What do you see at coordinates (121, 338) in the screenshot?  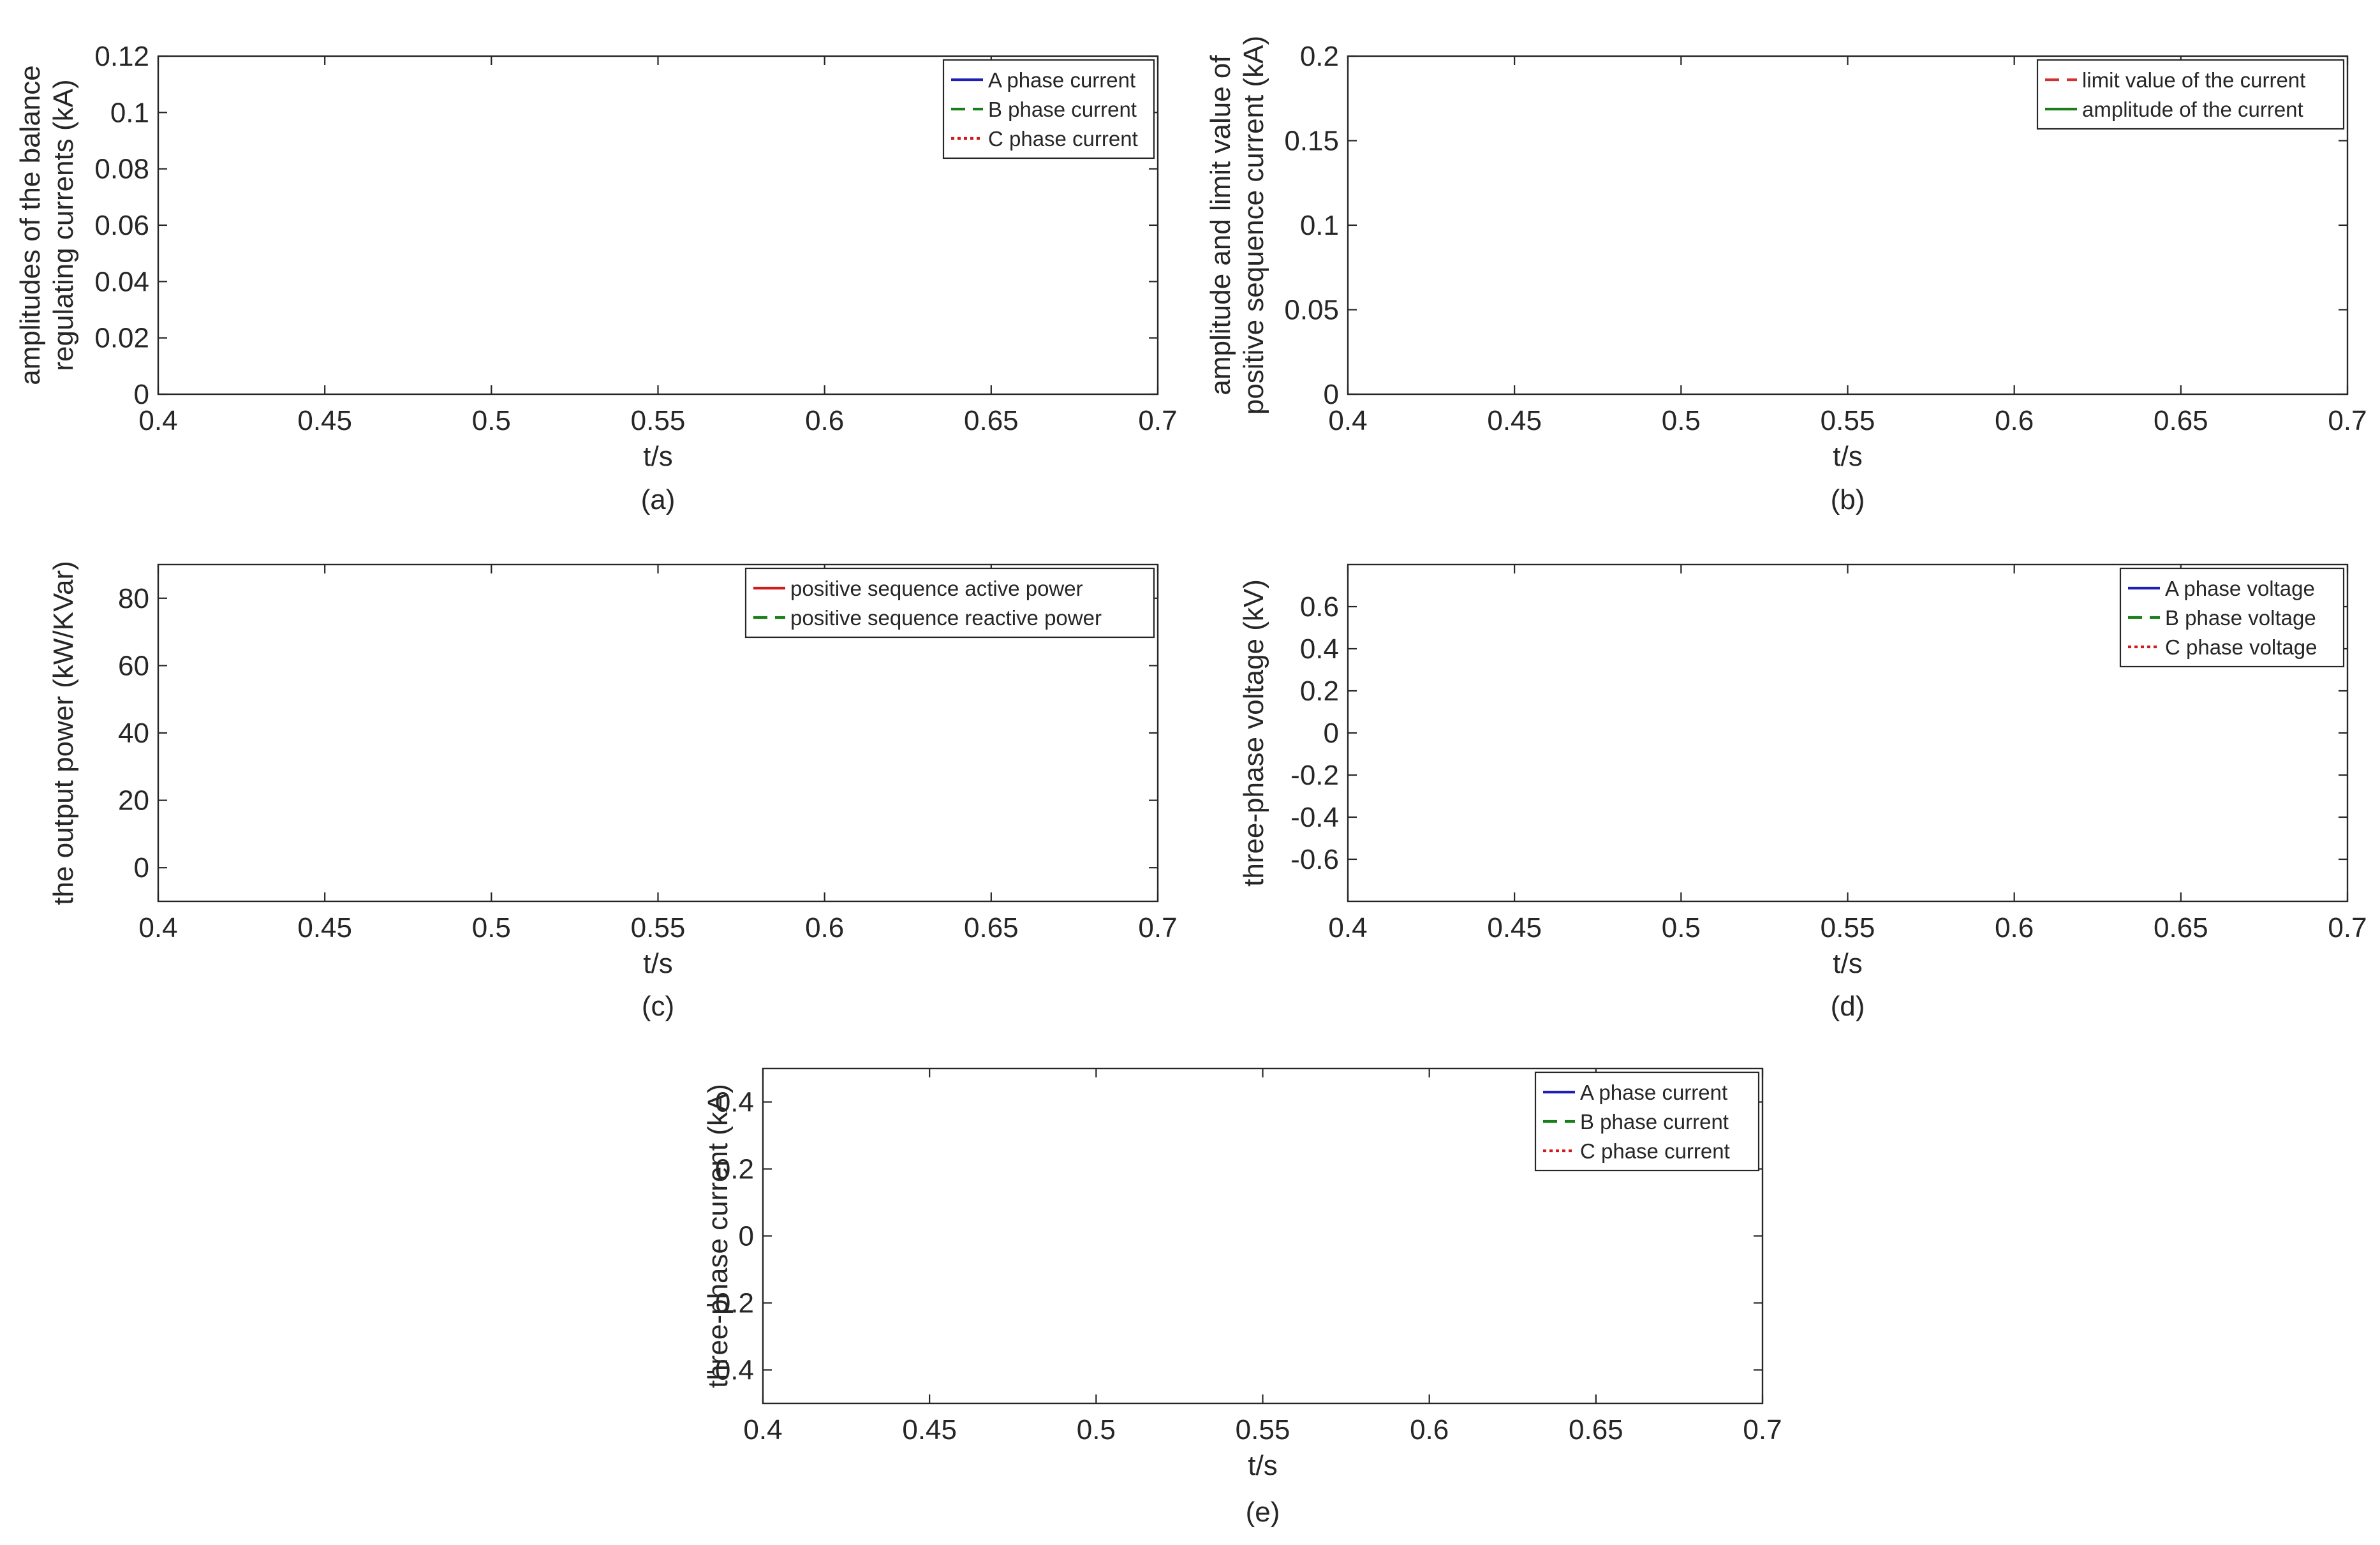 I see `y-tick-label: 0.02` at bounding box center [121, 338].